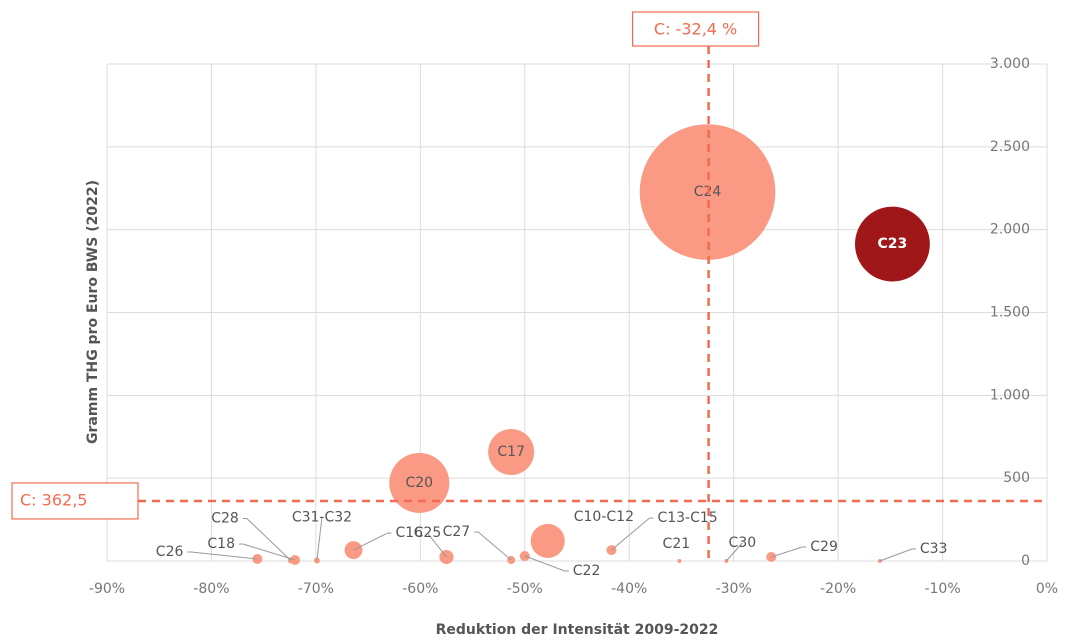 Image resolution: width=1073 pixels, height=641 pixels. Describe the element at coordinates (316, 589) in the screenshot. I see `x-tick-label: -70%` at that location.